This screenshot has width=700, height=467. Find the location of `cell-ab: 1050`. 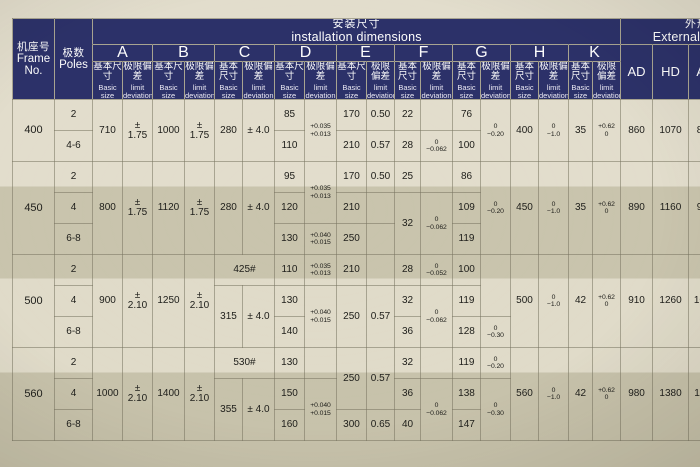

cell-ab: 1050 is located at coordinates (694, 301).